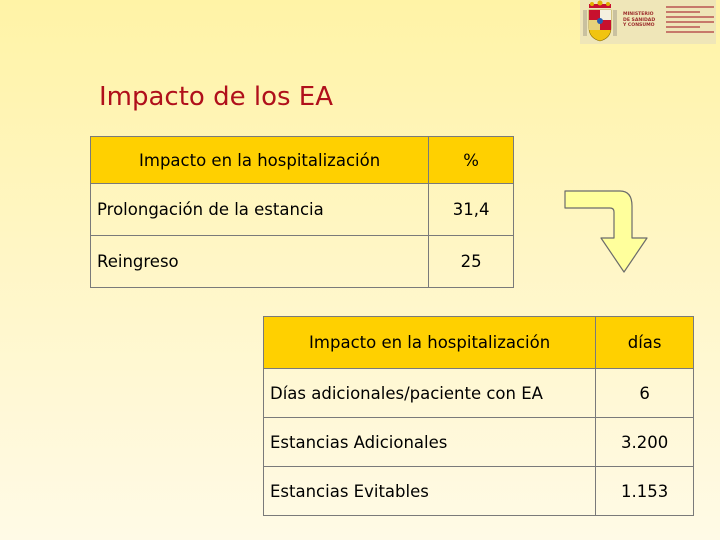 The height and width of the screenshot is (540, 720). What do you see at coordinates (259, 261) in the screenshot?
I see `table-cell-label: Reingreso` at bounding box center [259, 261].